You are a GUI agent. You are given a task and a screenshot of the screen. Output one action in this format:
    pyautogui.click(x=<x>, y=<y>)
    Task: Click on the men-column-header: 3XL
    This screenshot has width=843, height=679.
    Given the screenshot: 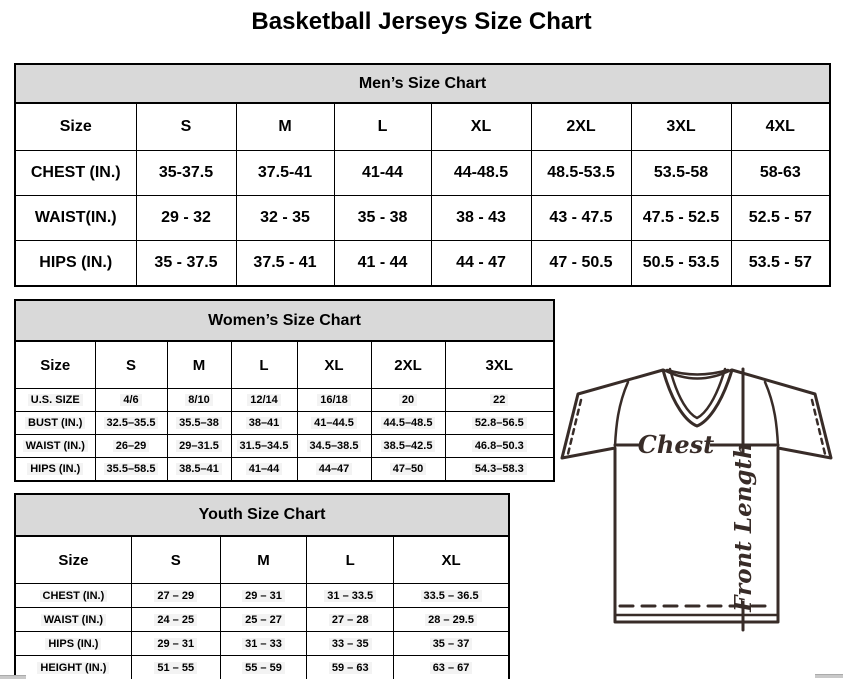 What is the action you would take?
    pyautogui.click(x=681, y=126)
    